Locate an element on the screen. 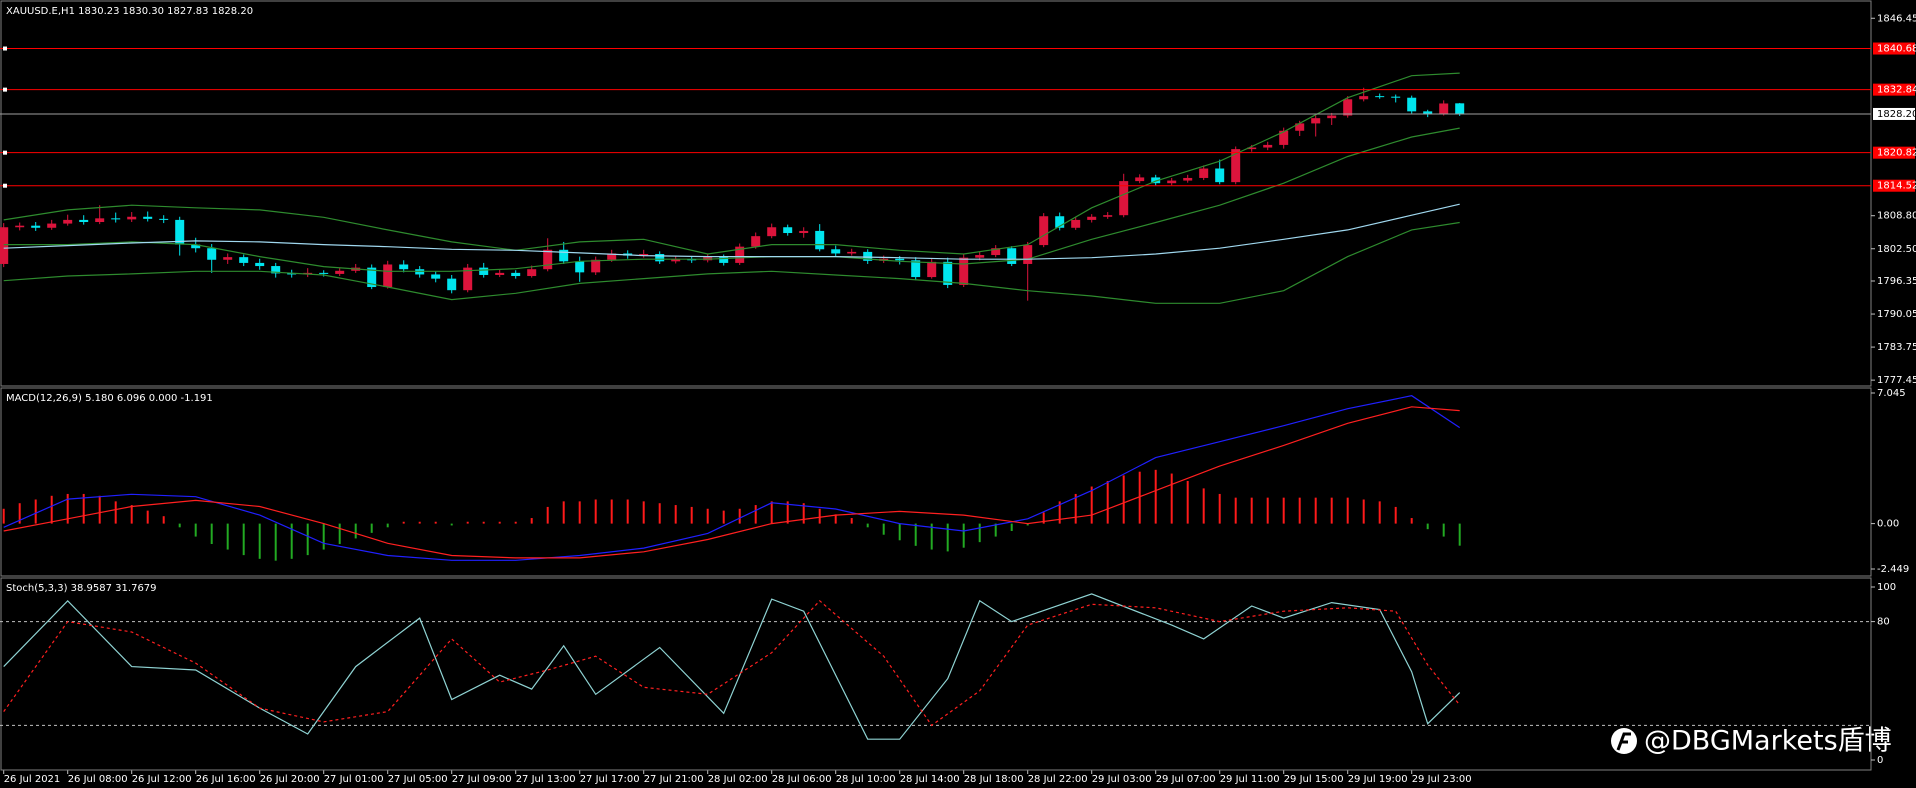  x-tick-label: 29 Jul 11:00 is located at coordinates (1250, 779).